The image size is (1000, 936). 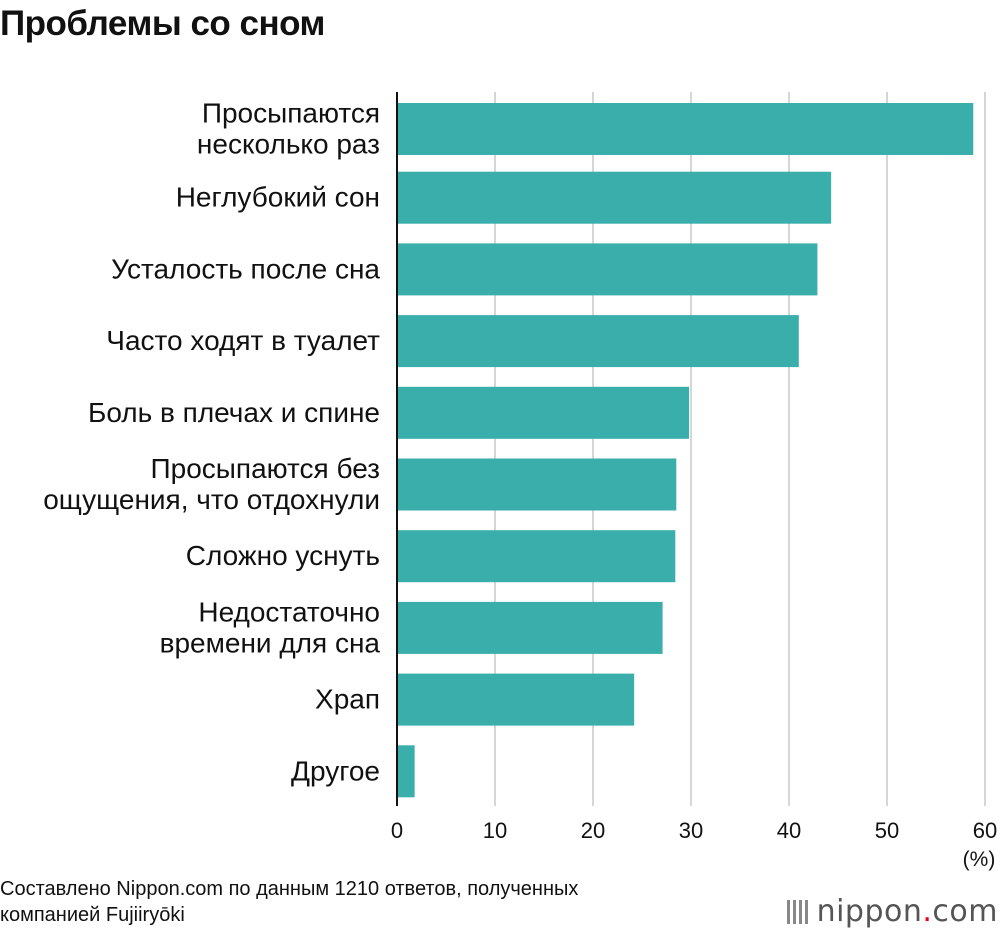 I want to click on category-label: времени для сна, so click(x=270, y=642).